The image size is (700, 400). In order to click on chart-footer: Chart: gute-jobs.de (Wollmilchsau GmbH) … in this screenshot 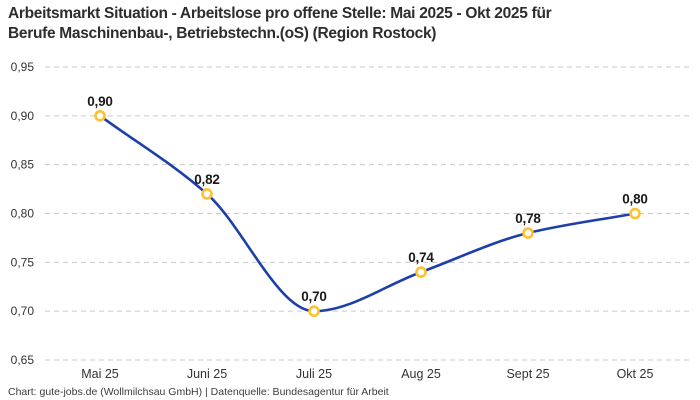, I will do `click(198, 392)`.